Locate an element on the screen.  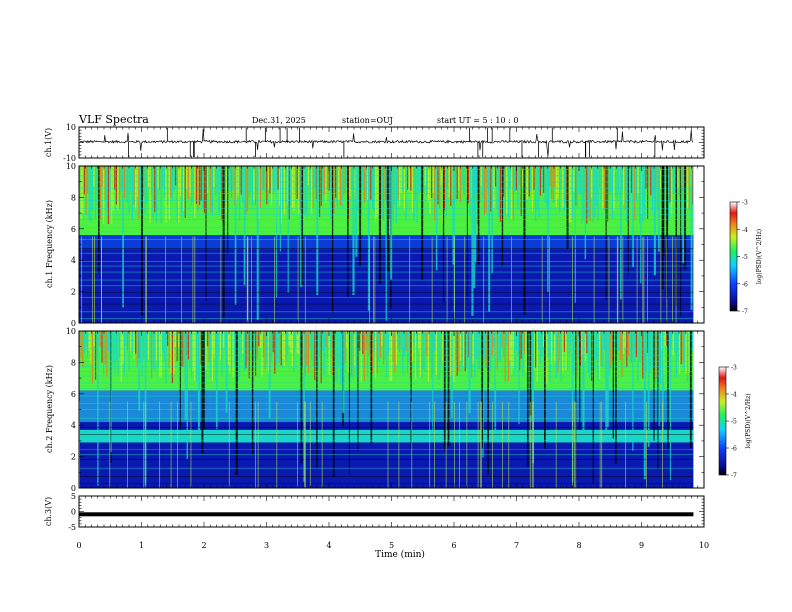
x-tick-label: 2 is located at coordinates (203, 545).